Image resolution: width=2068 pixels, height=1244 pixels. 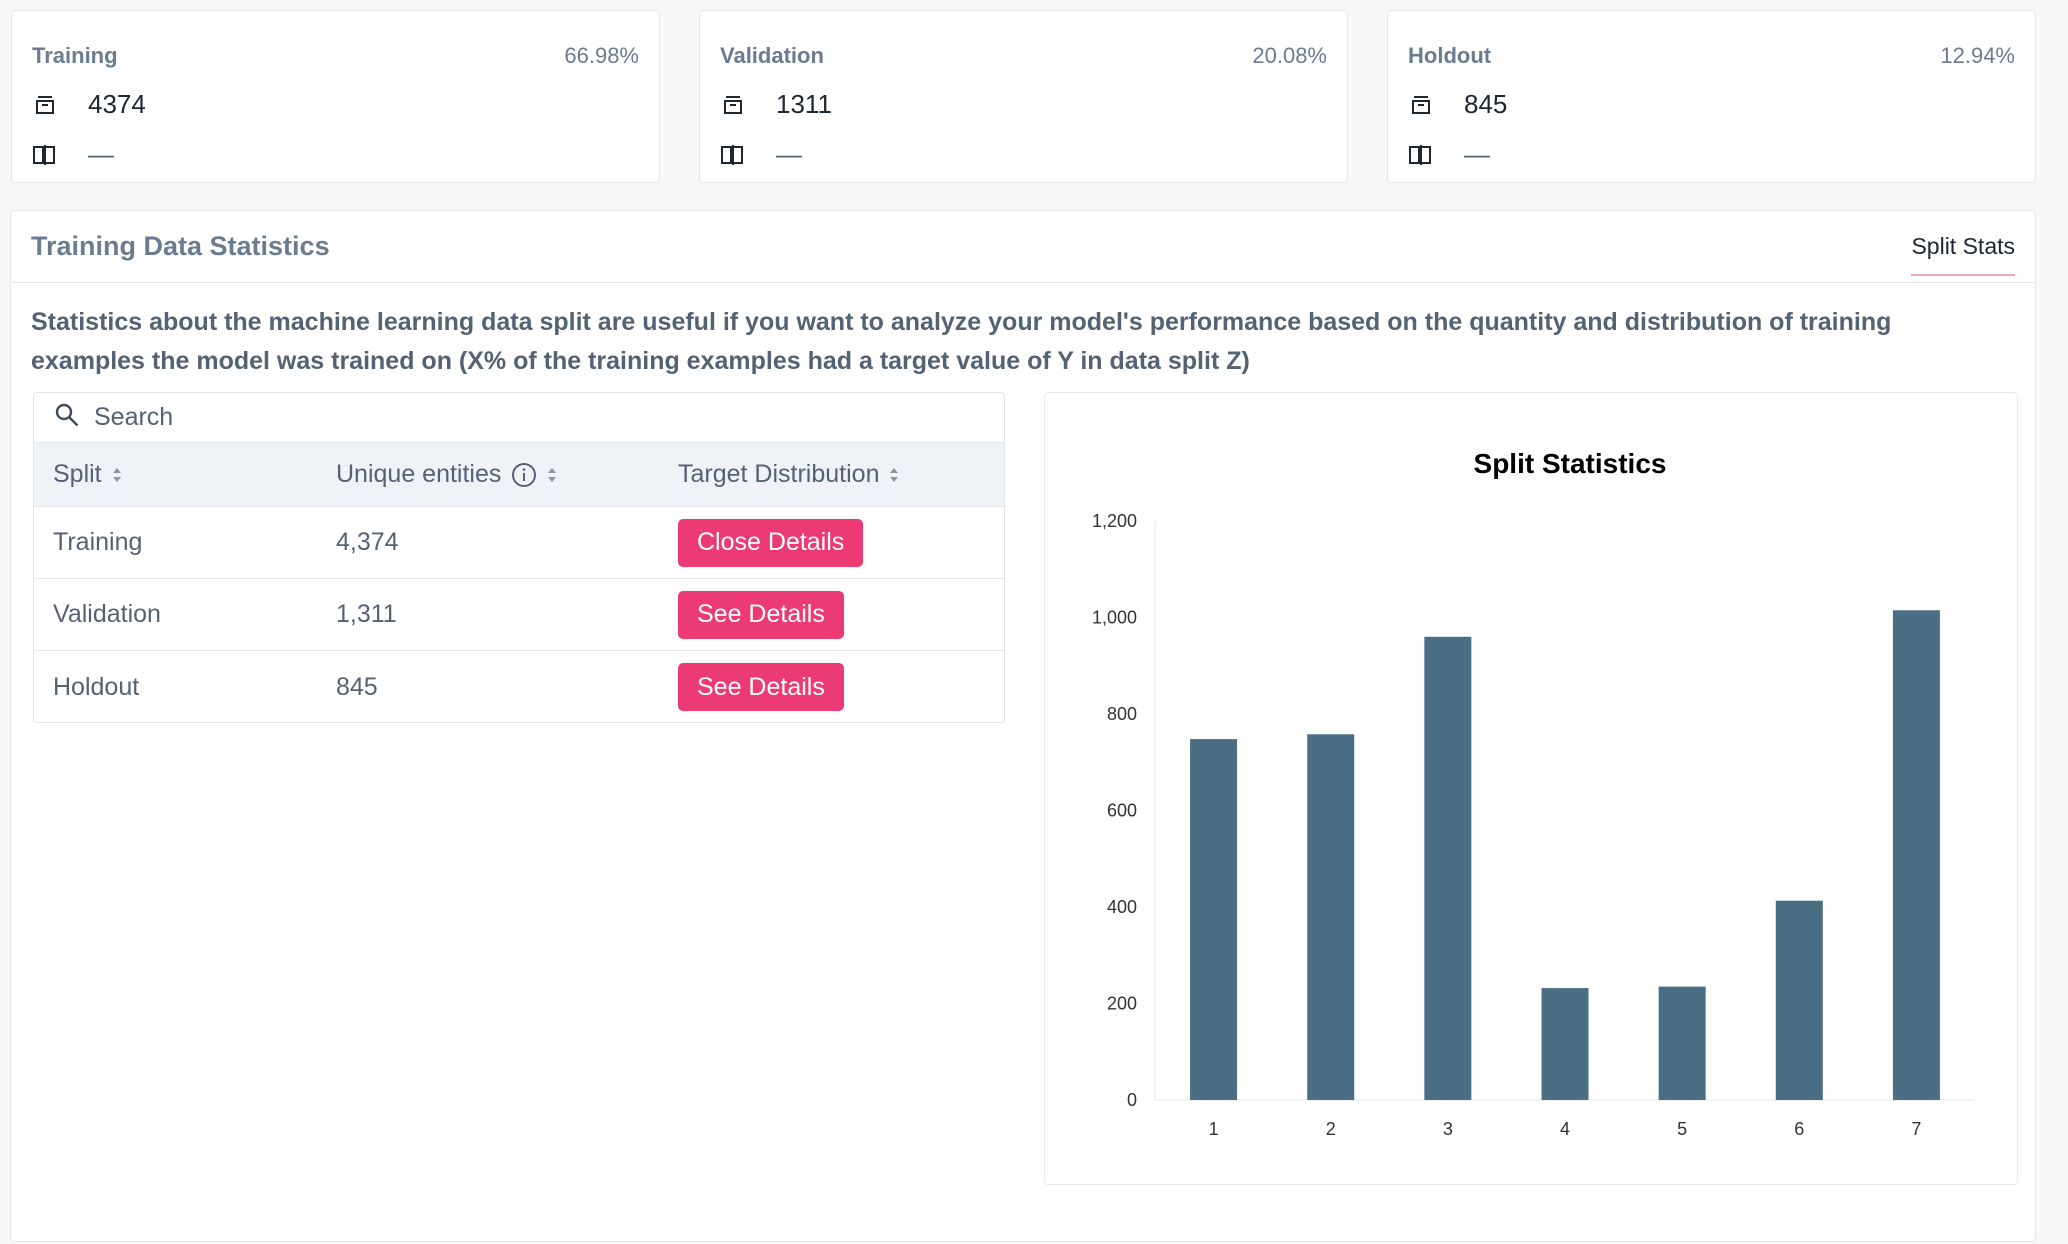 I want to click on split-card-name: Validation, so click(x=772, y=55).